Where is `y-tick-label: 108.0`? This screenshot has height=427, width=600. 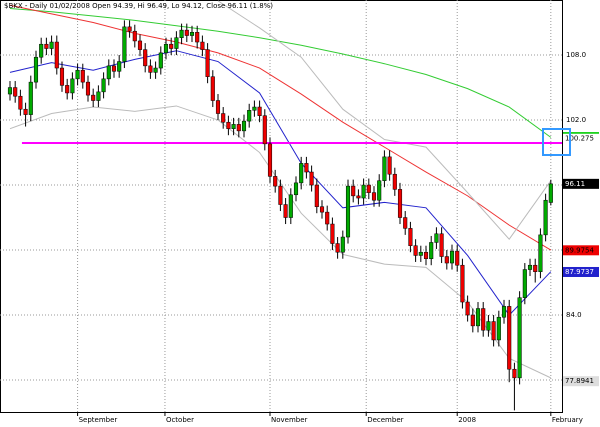 y-tick-label: 108.0 is located at coordinates (576, 55).